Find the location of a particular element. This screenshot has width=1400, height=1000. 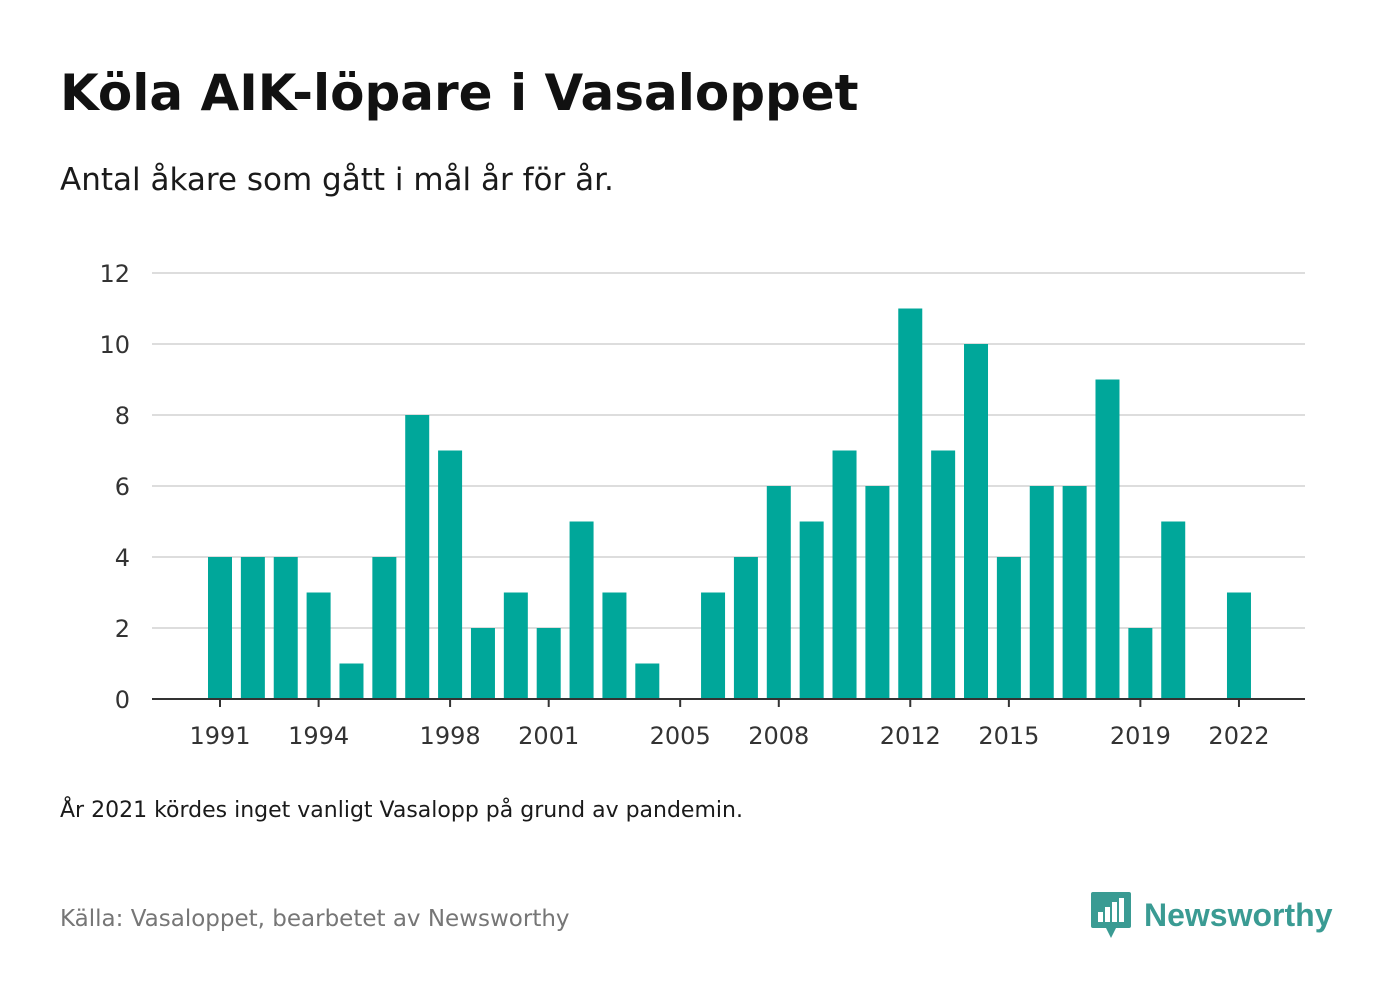

logo-text: Newsworthy is located at coordinates (1238, 914).